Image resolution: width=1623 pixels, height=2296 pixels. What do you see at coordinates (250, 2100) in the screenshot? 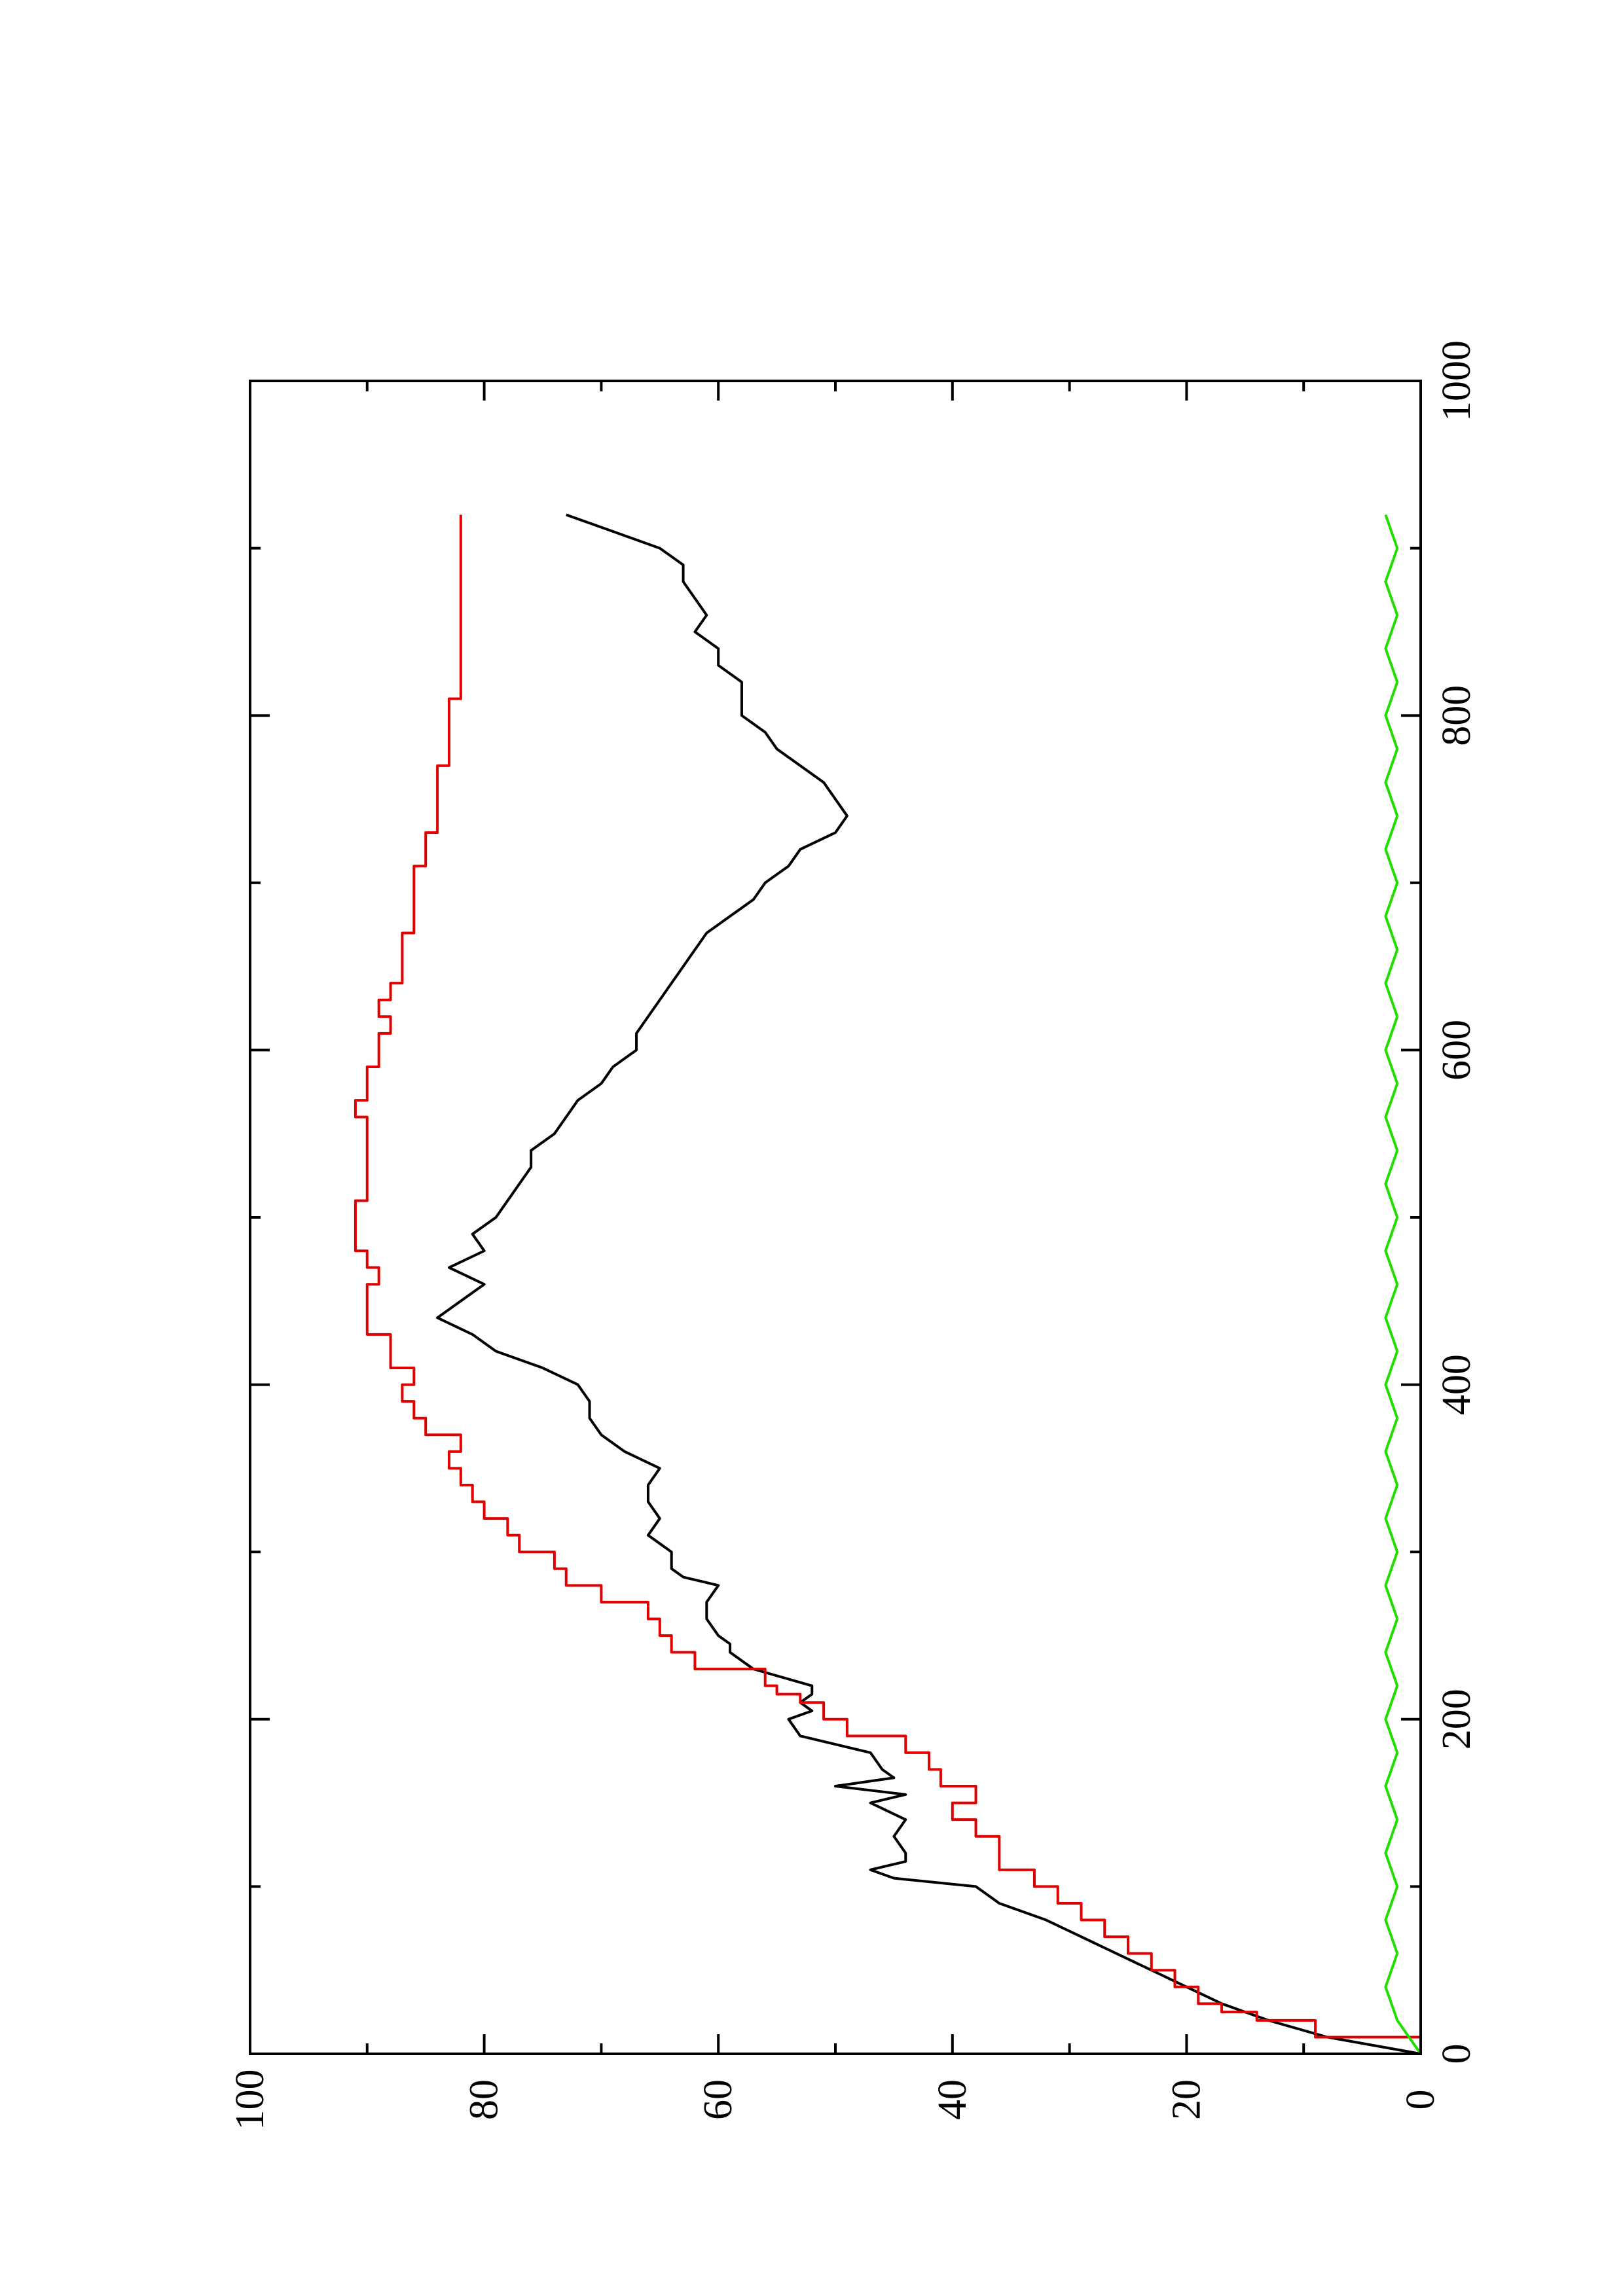
I see `y-tick-label: 100` at bounding box center [250, 2100].